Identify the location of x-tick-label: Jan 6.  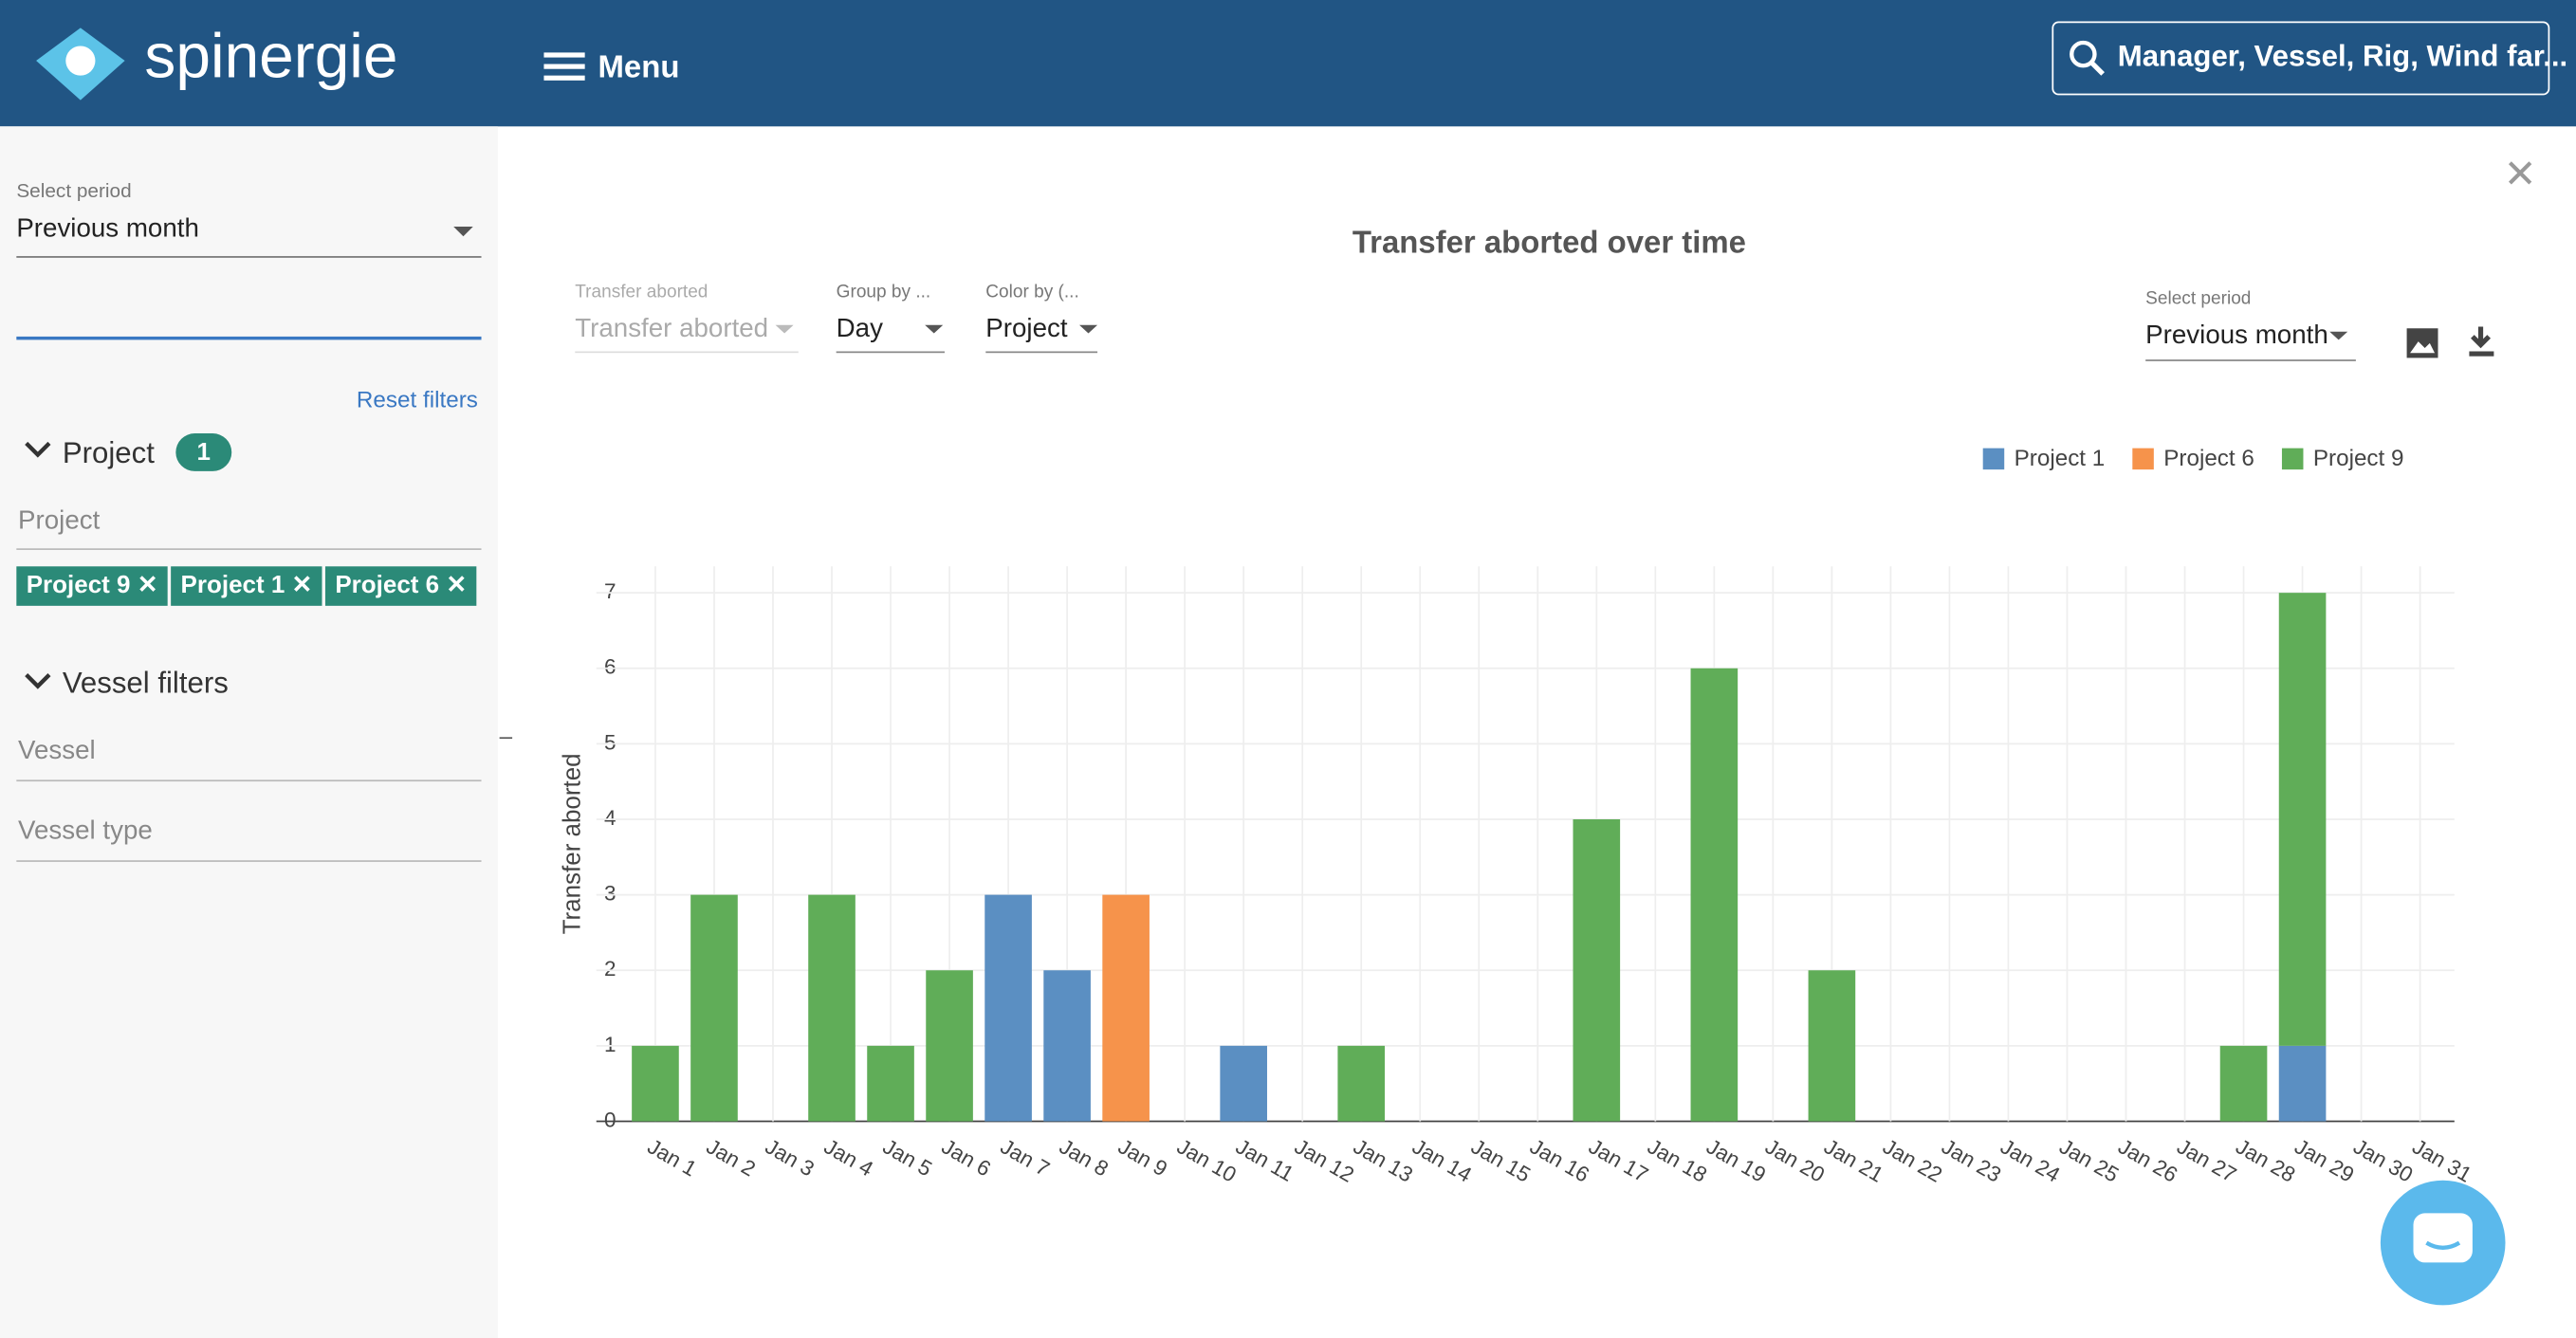
(966, 1157).